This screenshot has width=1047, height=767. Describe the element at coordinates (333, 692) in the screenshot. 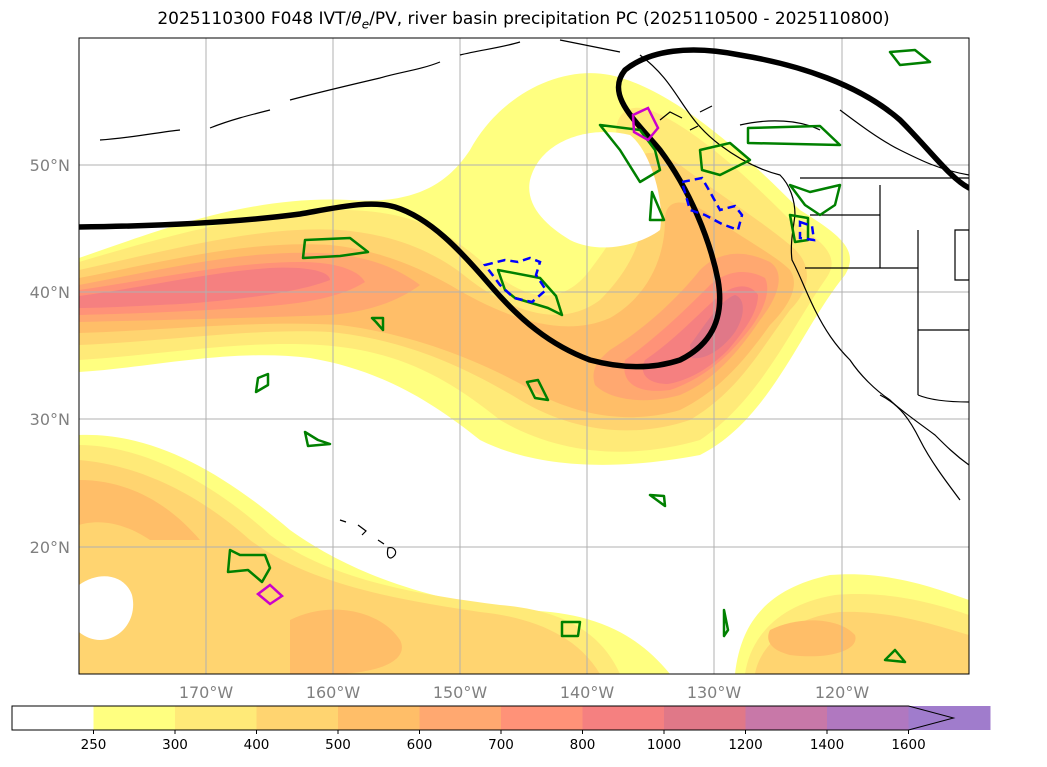

I see `lon-tick-160w: 160°W` at that location.